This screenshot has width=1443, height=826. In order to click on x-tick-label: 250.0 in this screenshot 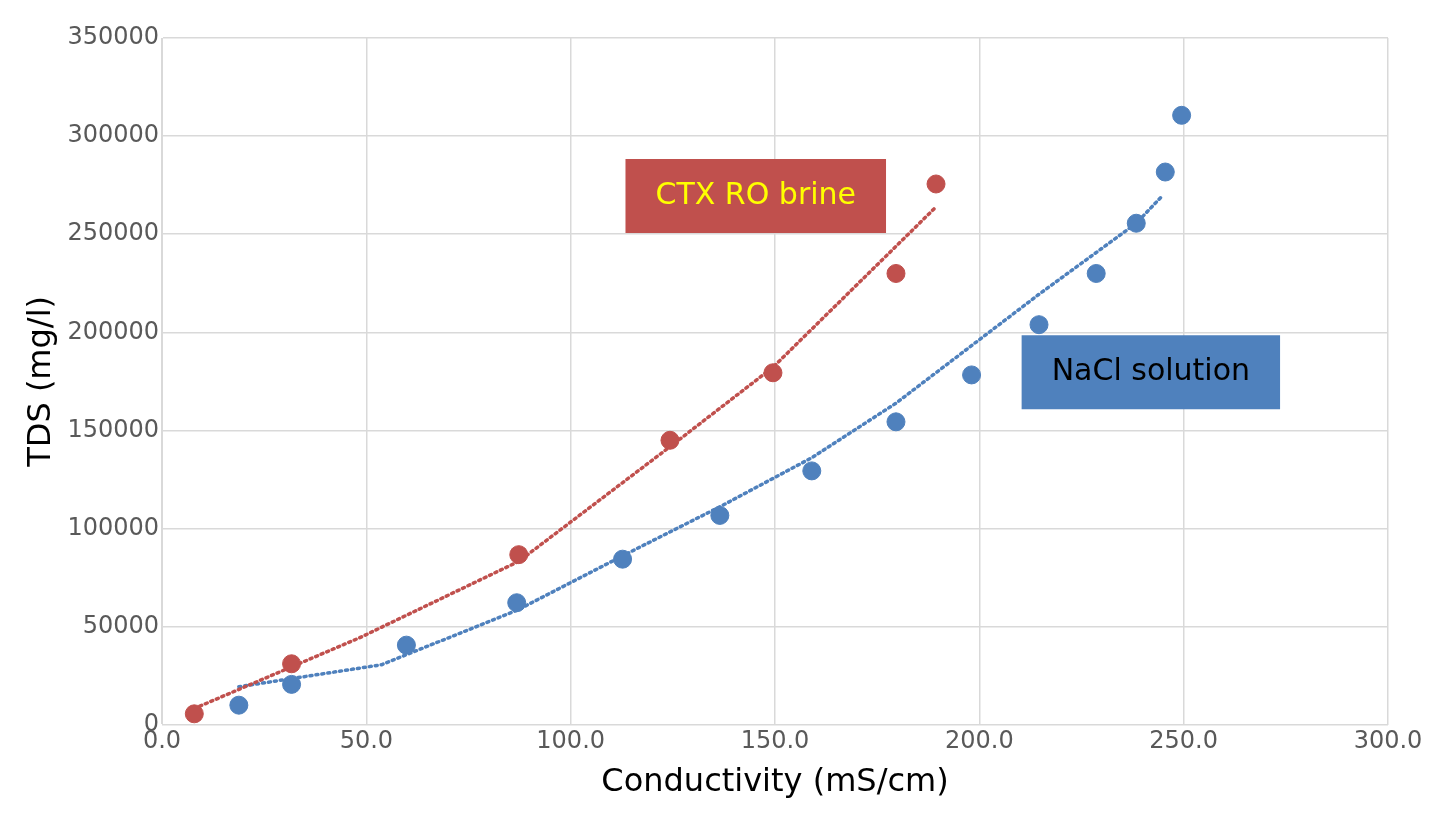, I will do `click(1184, 740)`.